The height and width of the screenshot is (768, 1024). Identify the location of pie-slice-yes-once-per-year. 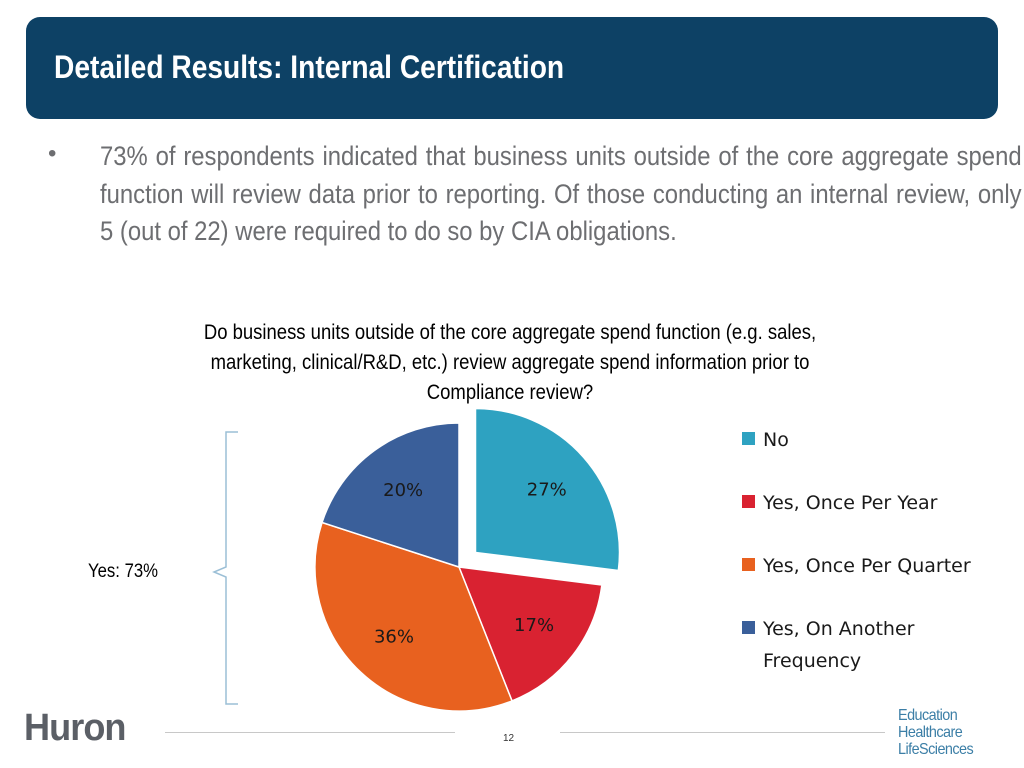
(530, 634).